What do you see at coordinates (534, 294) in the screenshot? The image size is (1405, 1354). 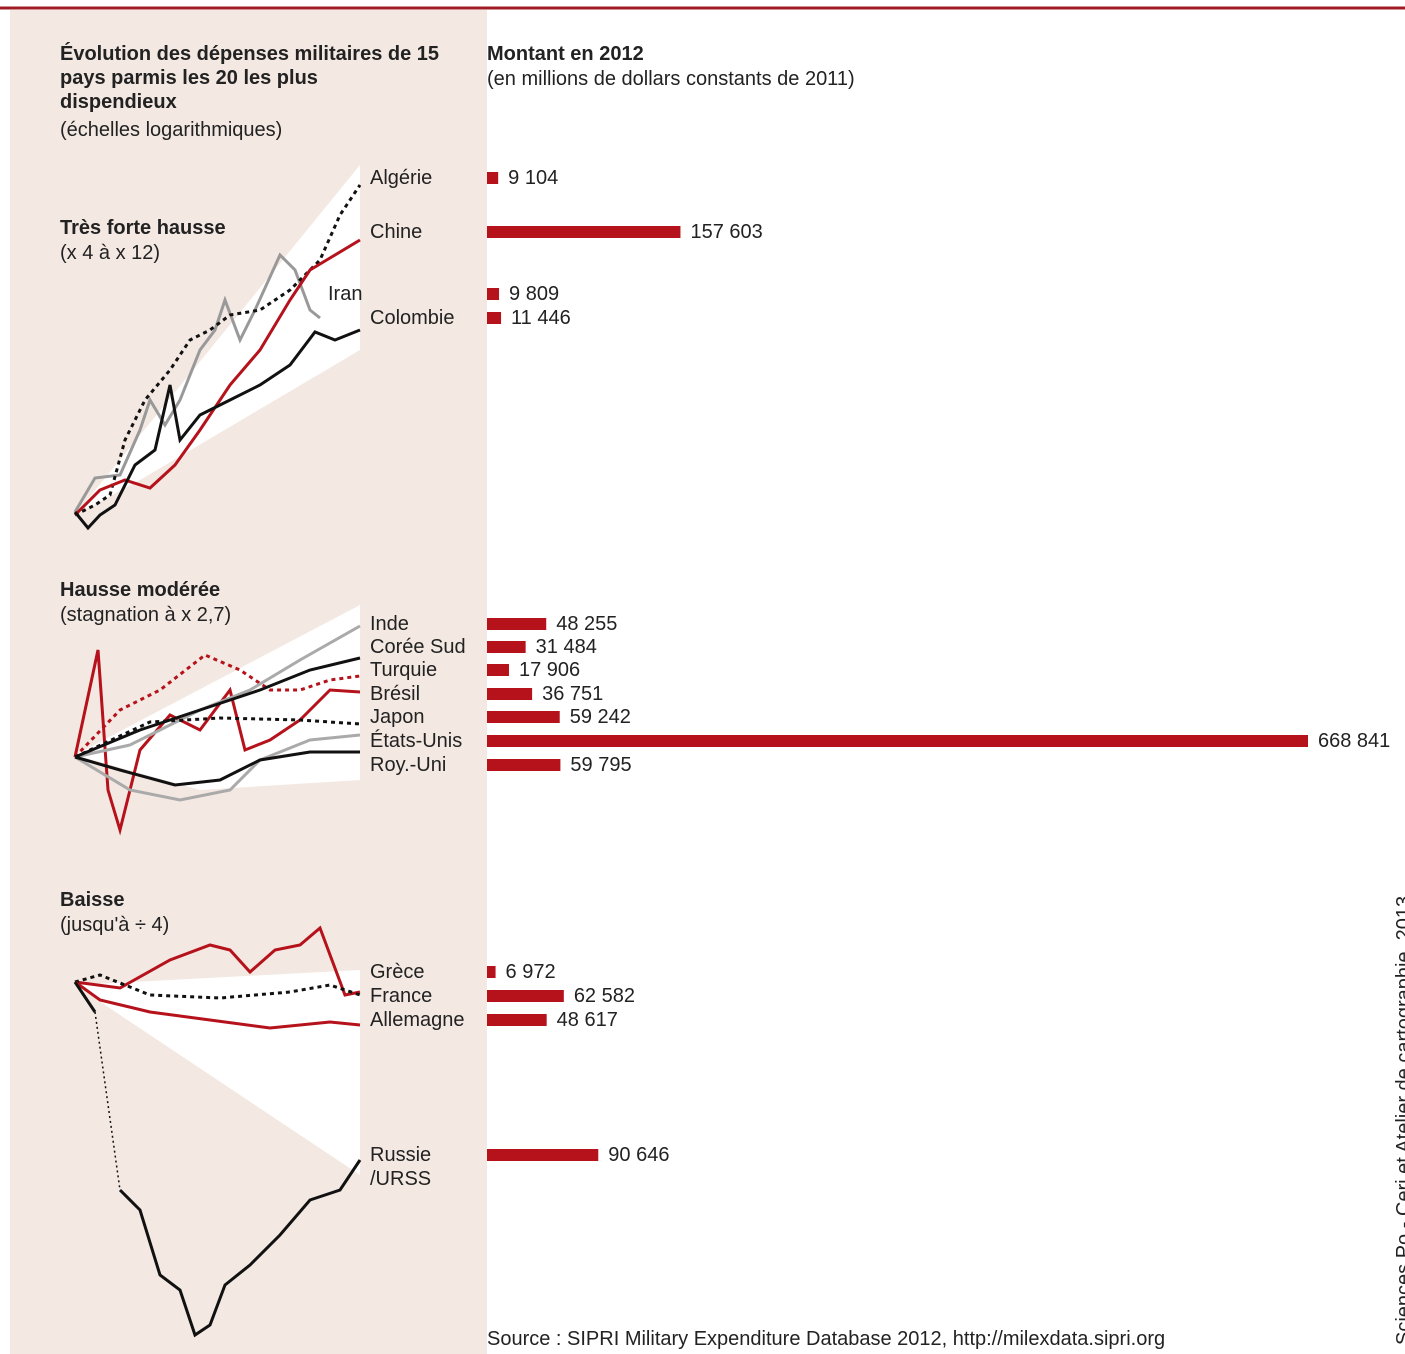 I see `value-label: 9 809` at bounding box center [534, 294].